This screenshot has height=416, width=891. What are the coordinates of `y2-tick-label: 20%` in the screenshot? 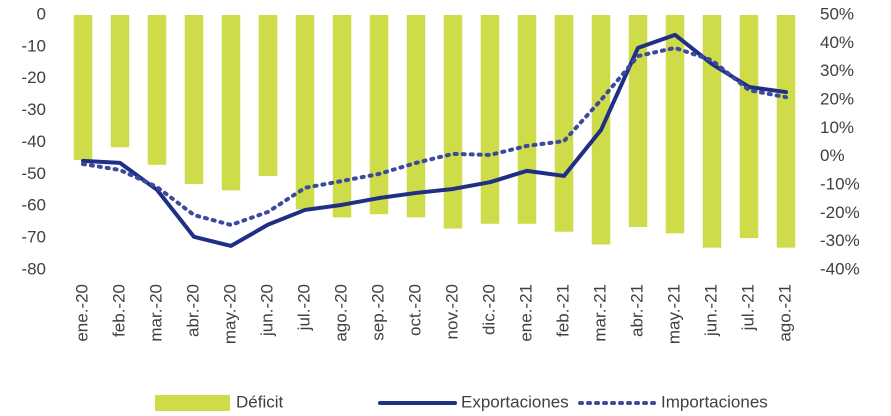 It's located at (837, 98).